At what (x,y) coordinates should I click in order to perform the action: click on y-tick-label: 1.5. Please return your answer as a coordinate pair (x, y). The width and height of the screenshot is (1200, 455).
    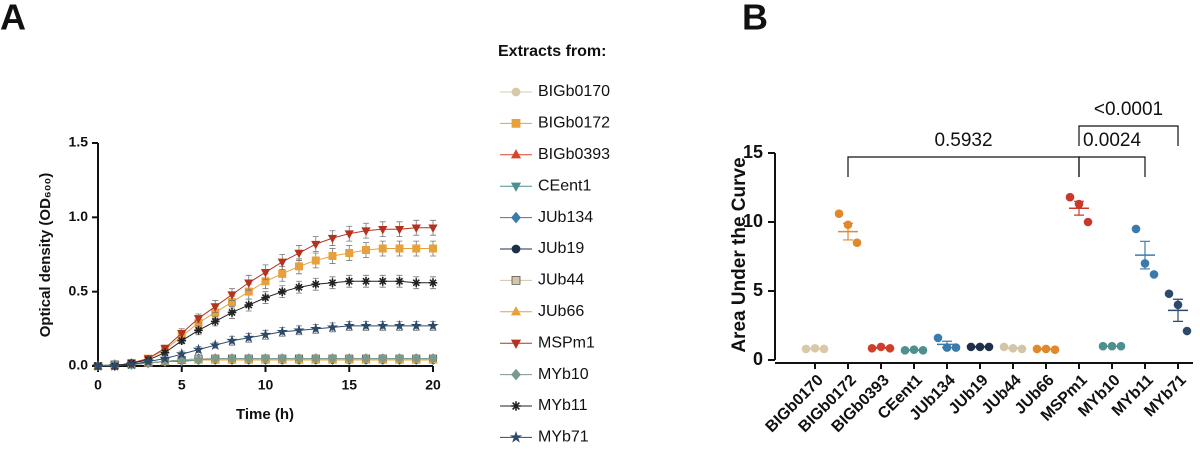
    Looking at the image, I should click on (79, 142).